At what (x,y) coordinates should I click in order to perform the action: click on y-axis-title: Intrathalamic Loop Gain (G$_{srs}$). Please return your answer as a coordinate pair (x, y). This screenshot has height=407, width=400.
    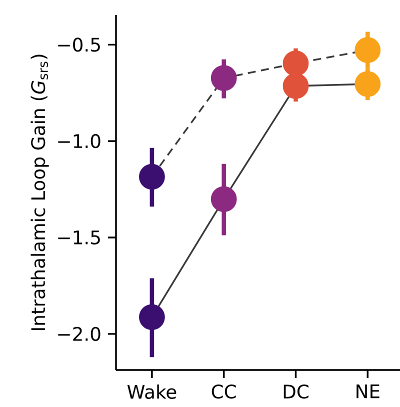
    Looking at the image, I should click on (39, 192).